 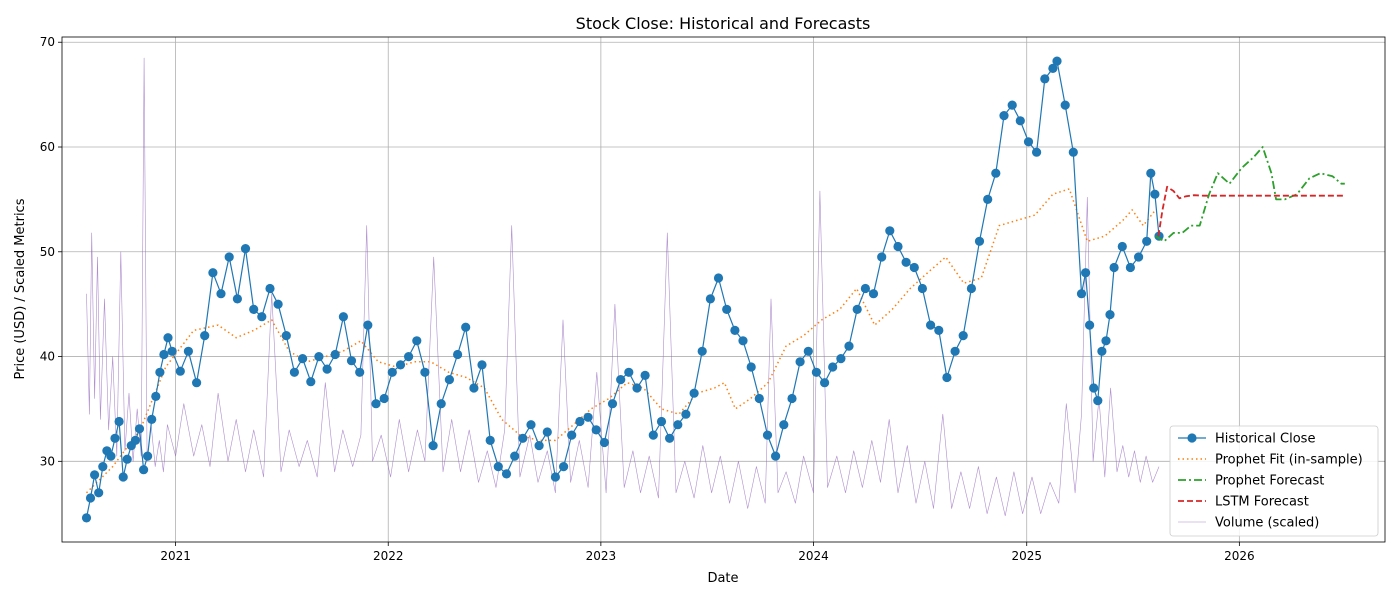 I want to click on y-tick-label: 40, so click(x=47, y=357).